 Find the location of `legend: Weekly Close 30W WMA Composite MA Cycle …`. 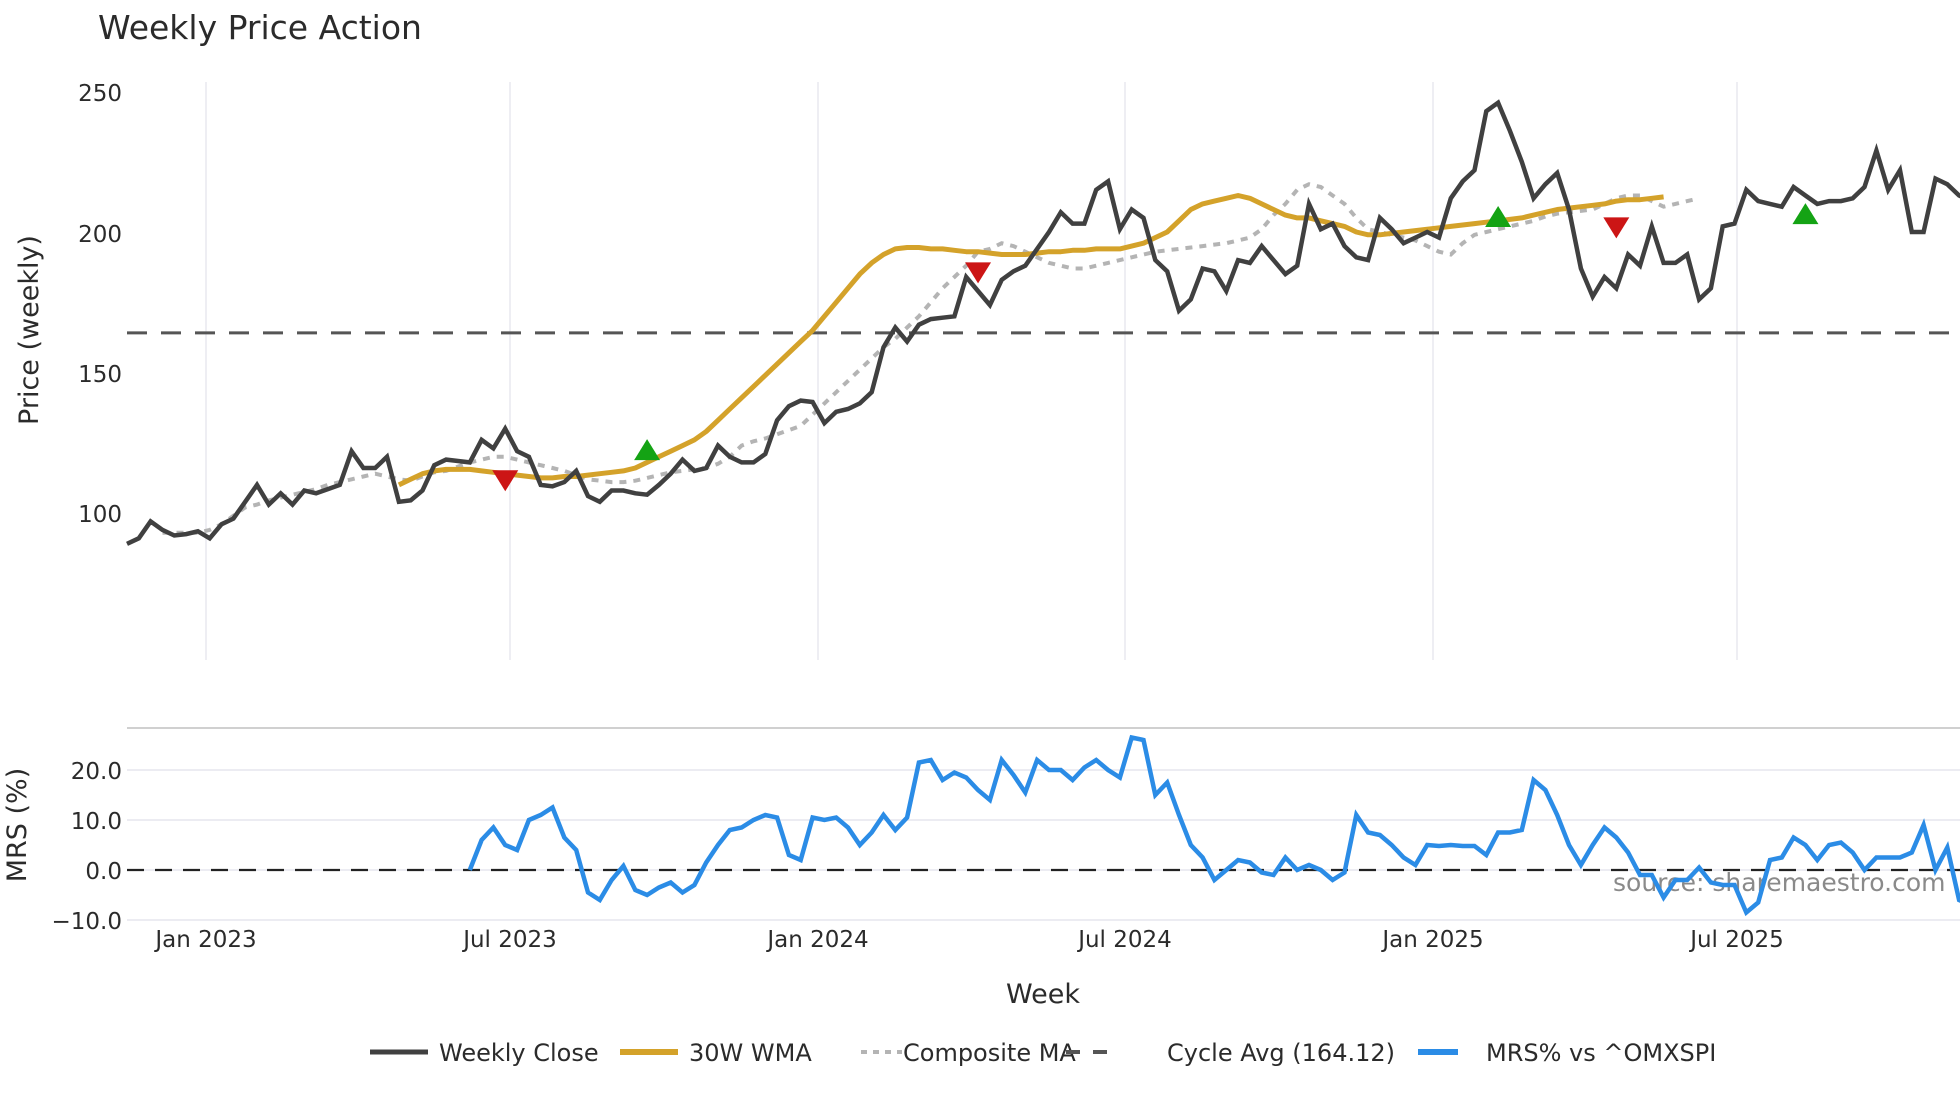

legend: Weekly Close 30W WMA Composite MA Cycle … is located at coordinates (1043, 1053).